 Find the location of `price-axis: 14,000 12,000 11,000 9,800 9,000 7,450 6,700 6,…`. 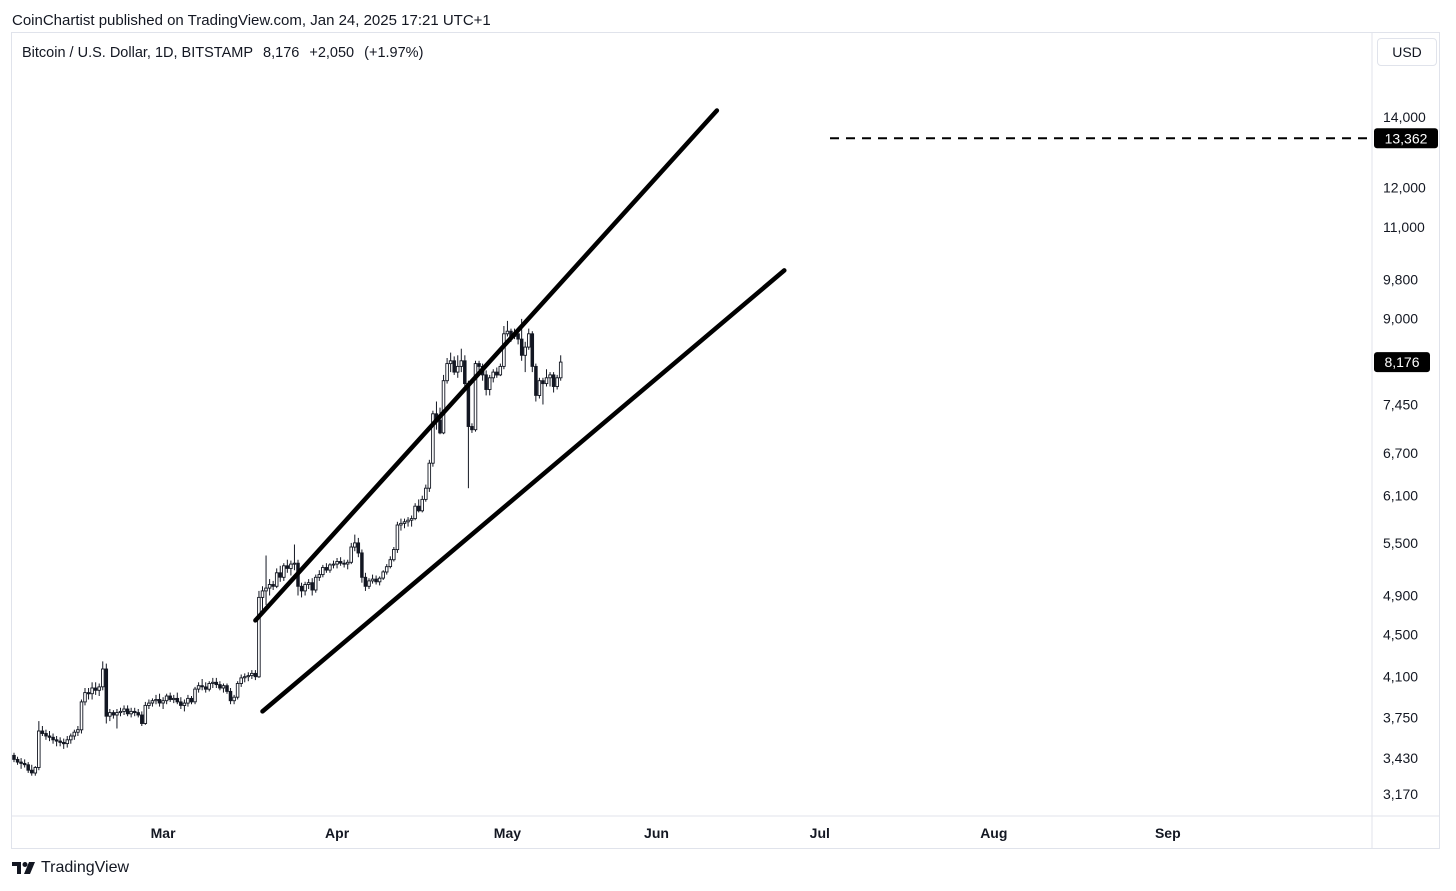

price-axis: 14,000 12,000 11,000 9,800 9,000 7,450 6,700 6,… is located at coordinates (1404, 455).